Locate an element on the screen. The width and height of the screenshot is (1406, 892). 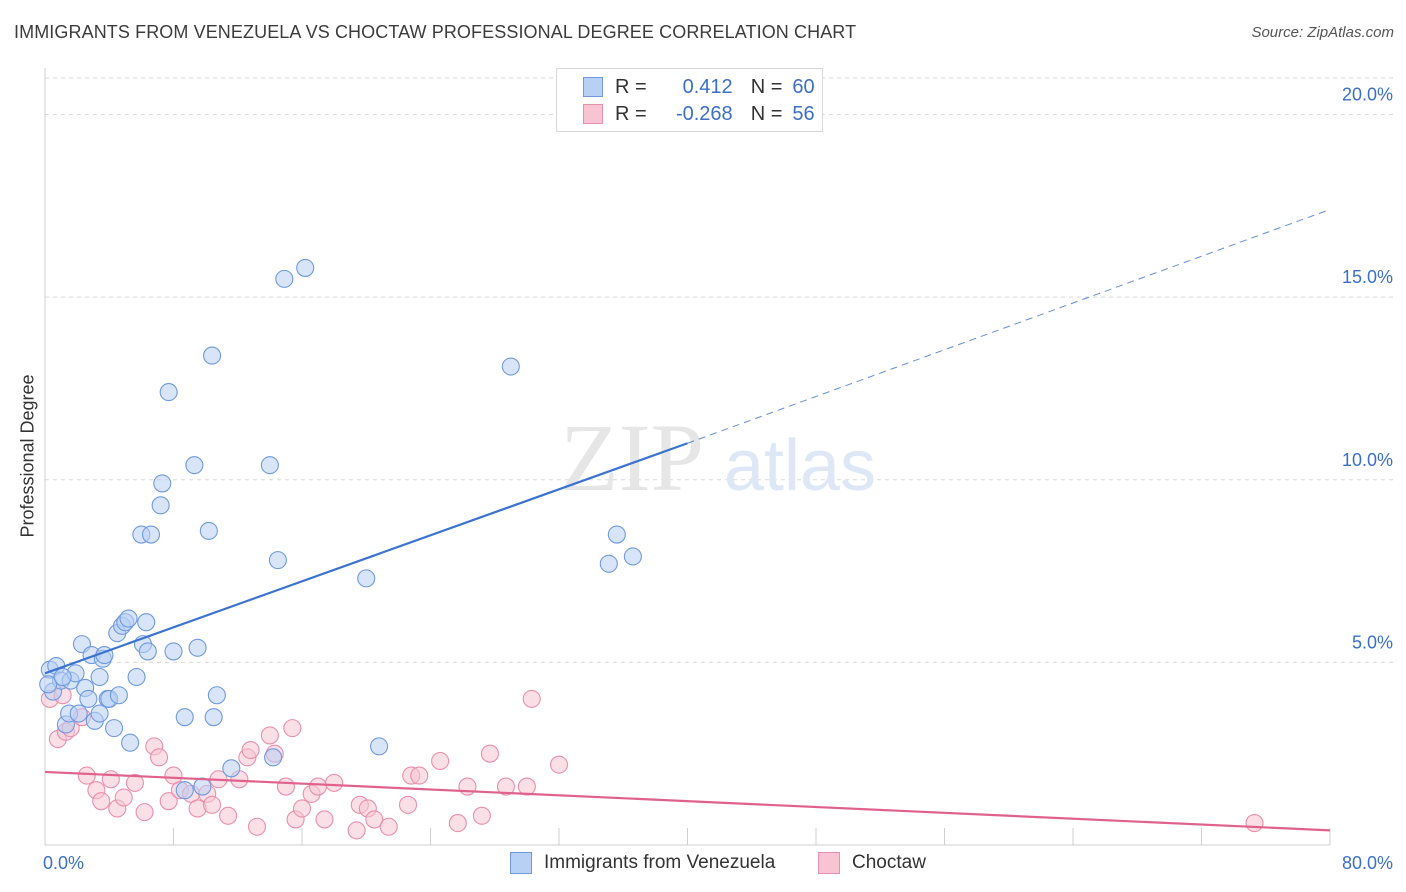
y-tick-label: 10.0% is located at coordinates (1367, 460).